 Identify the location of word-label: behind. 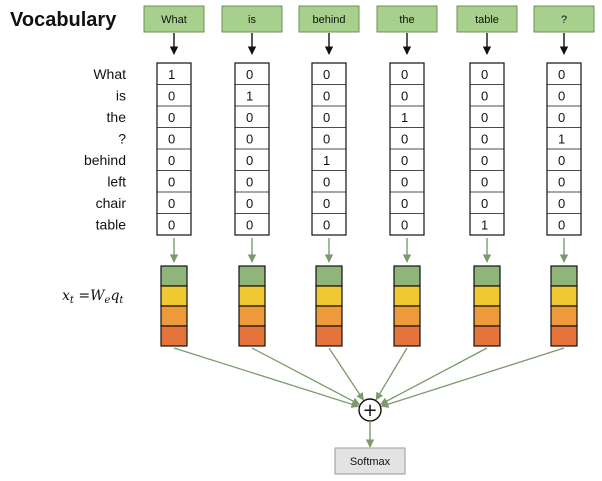
(328, 20).